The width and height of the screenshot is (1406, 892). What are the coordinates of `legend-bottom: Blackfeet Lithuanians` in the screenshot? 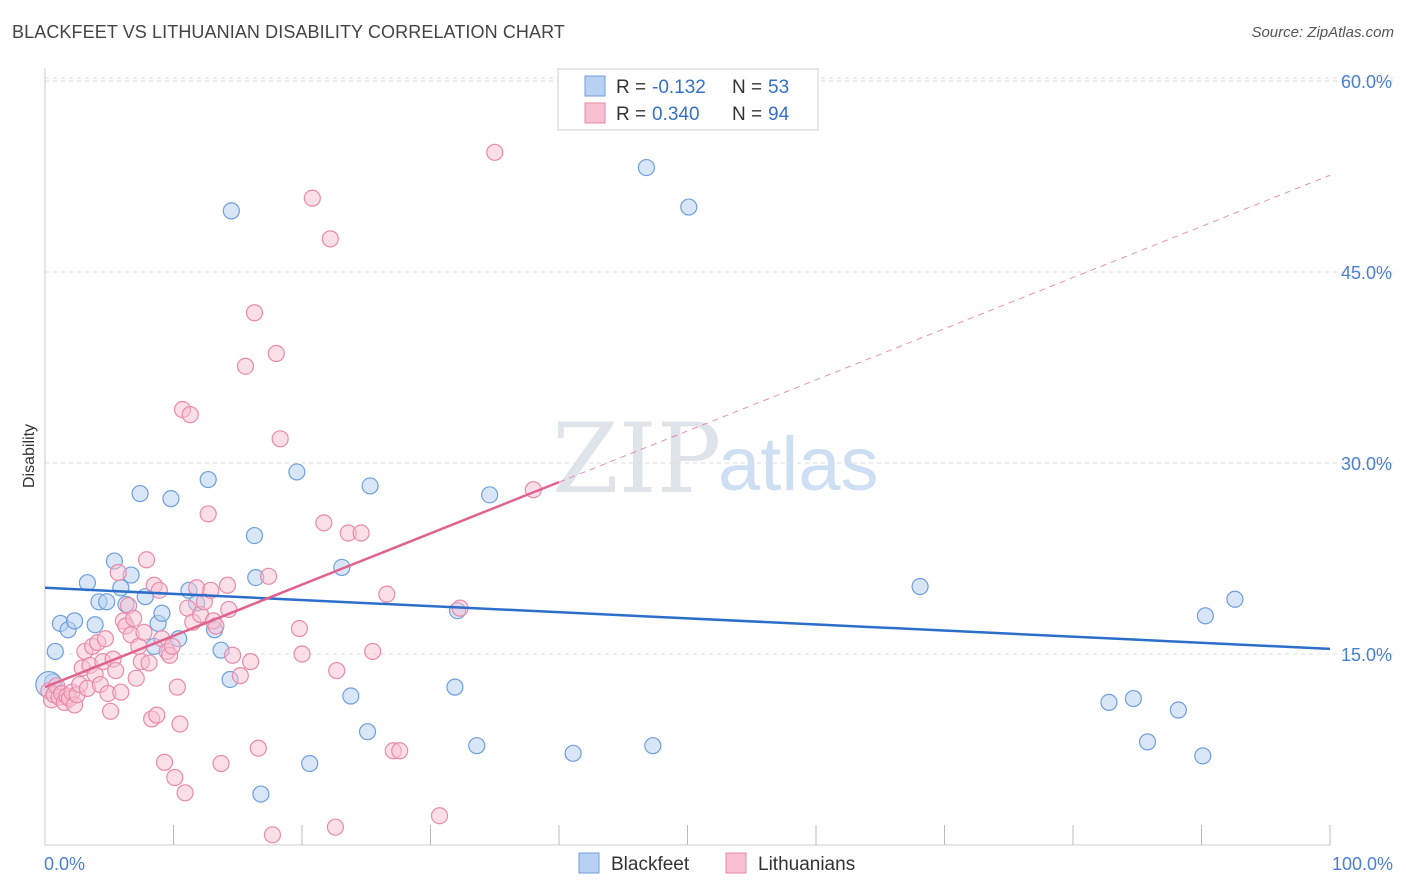 It's located at (716, 863).